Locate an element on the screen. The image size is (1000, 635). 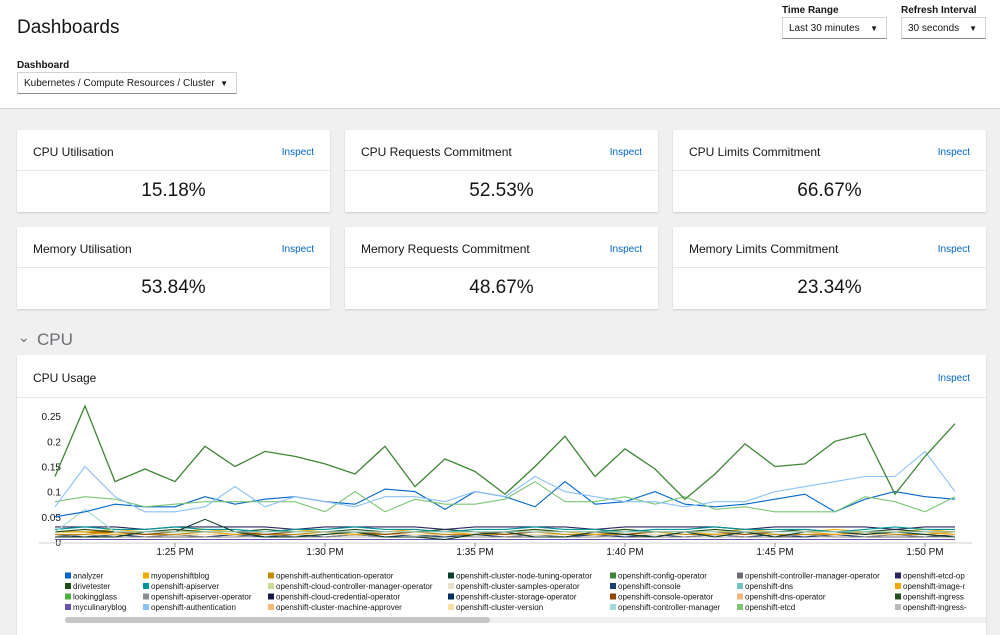
card-value: 48.67% is located at coordinates (501, 287).